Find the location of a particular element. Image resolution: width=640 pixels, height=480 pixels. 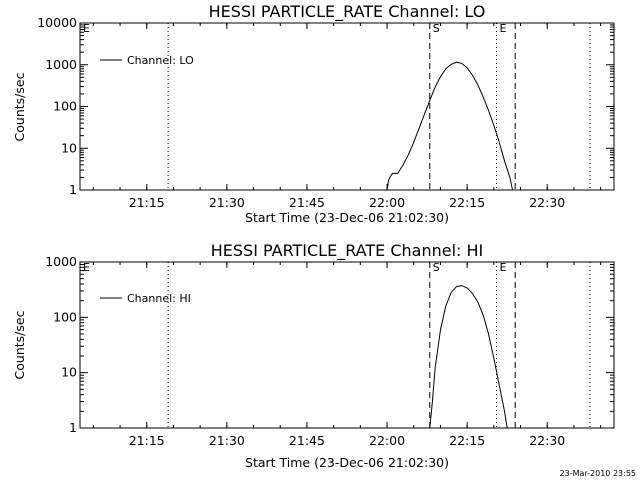

y-tick-label: 10000 is located at coordinates (57, 22).